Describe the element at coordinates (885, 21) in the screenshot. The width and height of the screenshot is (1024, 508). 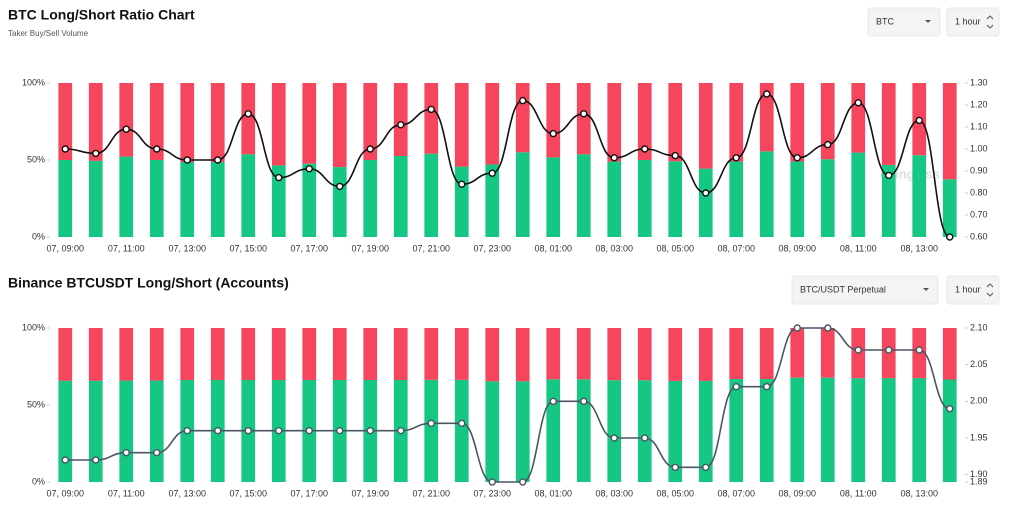
I see `dropdown-label: BTC` at that location.